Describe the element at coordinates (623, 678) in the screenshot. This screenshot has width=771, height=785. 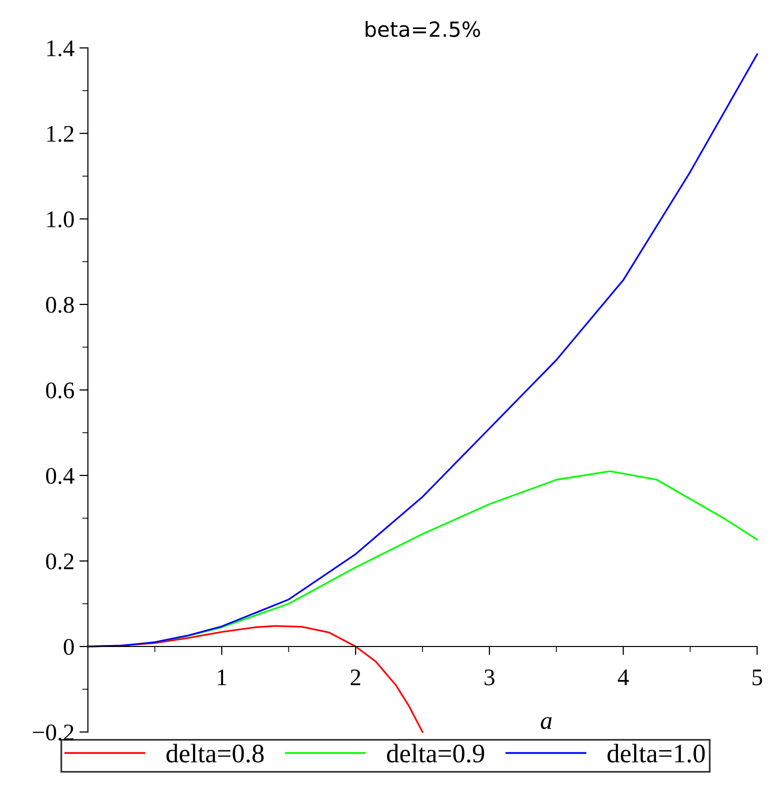
I see `x-tick-label: 4` at that location.